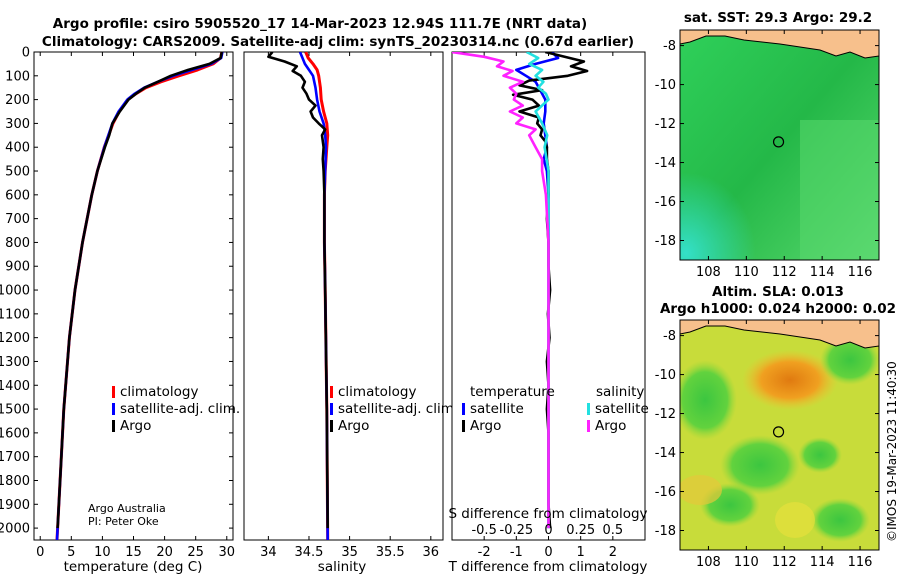 The height and width of the screenshot is (580, 900). What do you see at coordinates (17, 172) in the screenshot?
I see `depth-tick-label: 500` at bounding box center [17, 172].